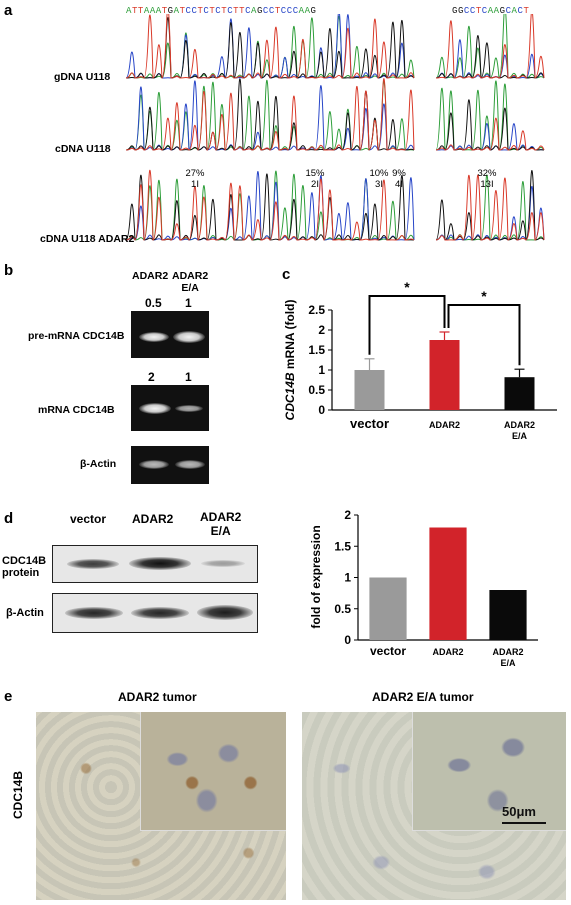 The image size is (571, 905). What do you see at coordinates (188, 377) in the screenshot?
I see `gel-value-mrna-2: 1` at bounding box center [188, 377].